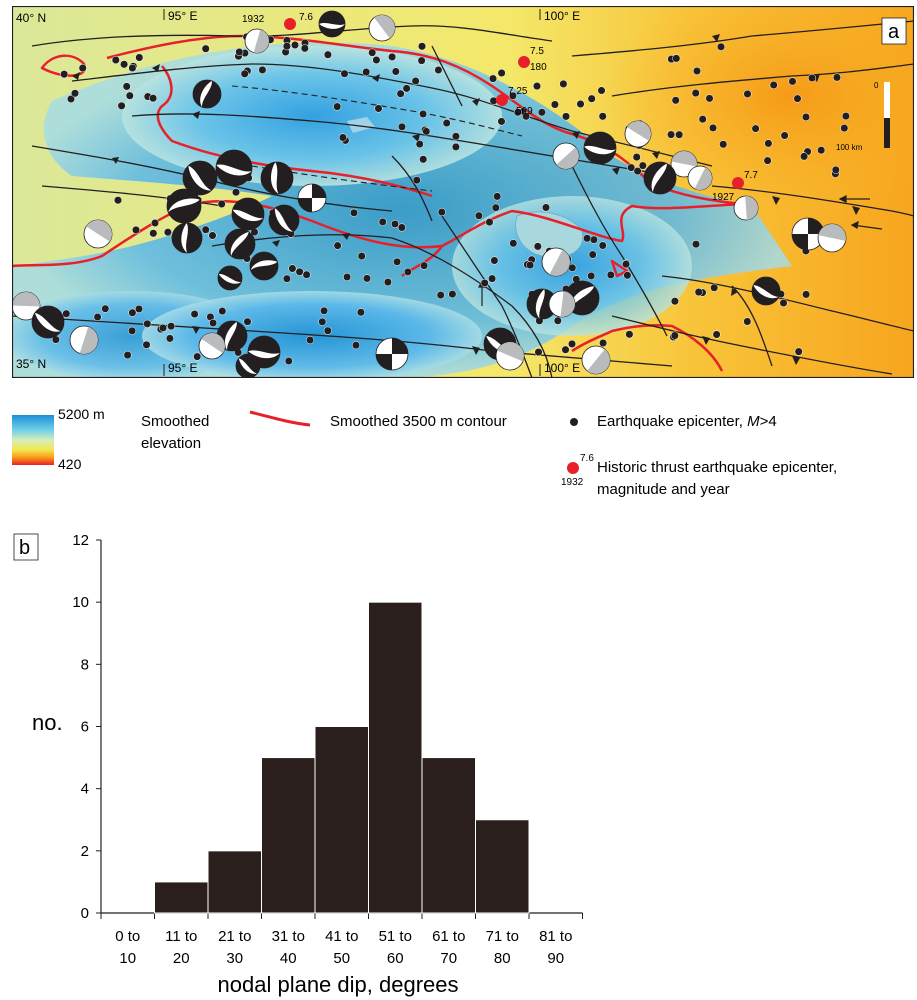  What do you see at coordinates (894, 32) in the screenshot?
I see `map-panel-label: a` at bounding box center [894, 32].